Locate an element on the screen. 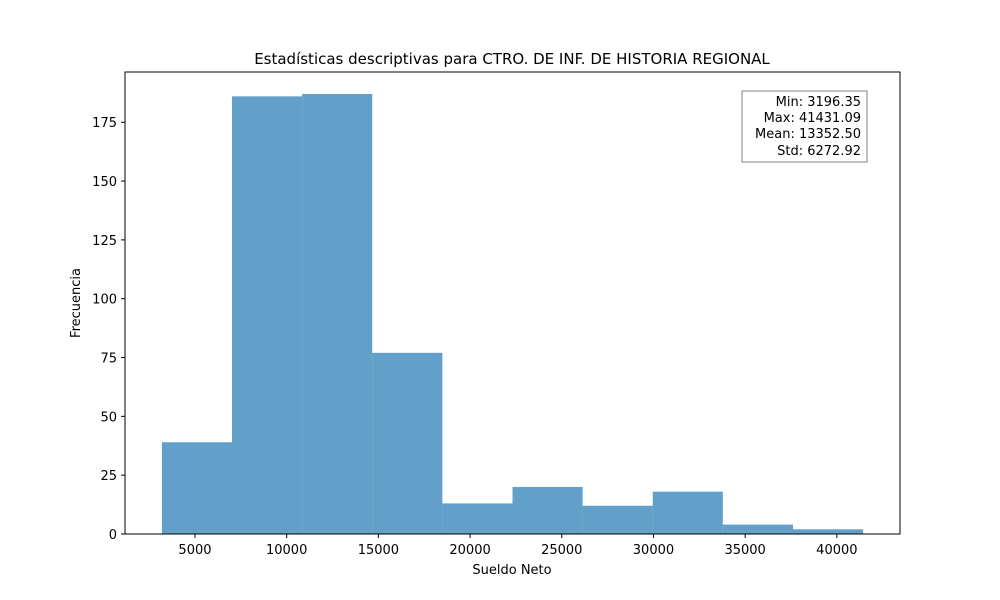  stat-min: Min: 3196.35 is located at coordinates (818, 102).